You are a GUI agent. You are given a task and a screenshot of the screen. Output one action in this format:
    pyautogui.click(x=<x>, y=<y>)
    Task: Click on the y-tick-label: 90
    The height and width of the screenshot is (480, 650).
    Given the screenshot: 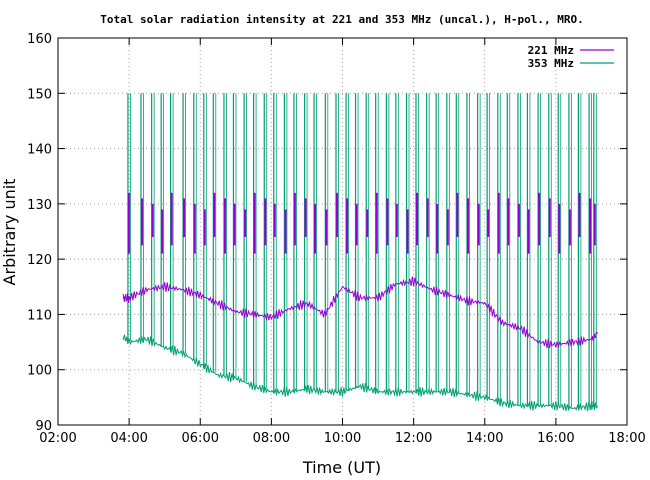 What is the action you would take?
    pyautogui.click(x=43, y=426)
    